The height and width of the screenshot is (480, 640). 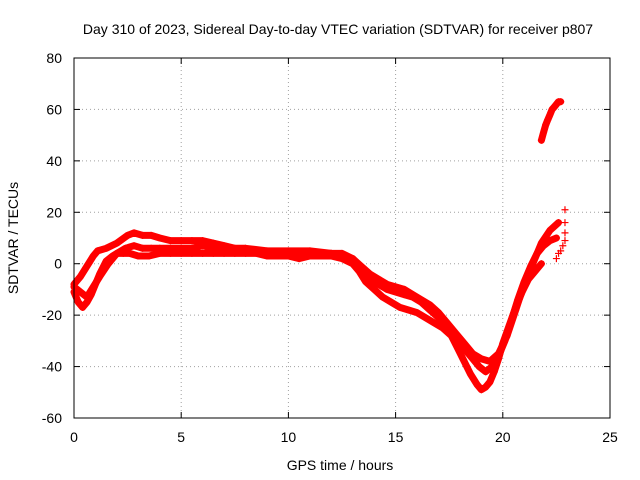 What do you see at coordinates (181, 437) in the screenshot?
I see `x-tick-label: 5` at bounding box center [181, 437].